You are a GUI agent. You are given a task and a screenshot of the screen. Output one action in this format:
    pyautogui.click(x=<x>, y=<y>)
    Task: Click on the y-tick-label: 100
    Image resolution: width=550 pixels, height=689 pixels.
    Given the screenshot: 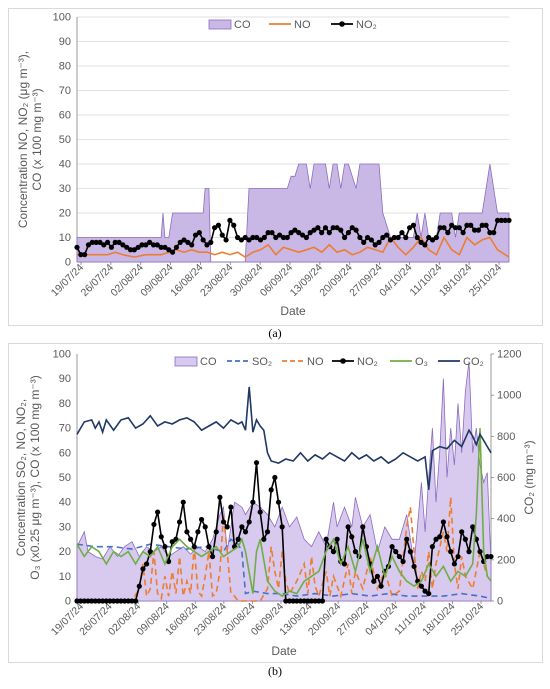 What is the action you would take?
    pyautogui.click(x=62, y=18)
    